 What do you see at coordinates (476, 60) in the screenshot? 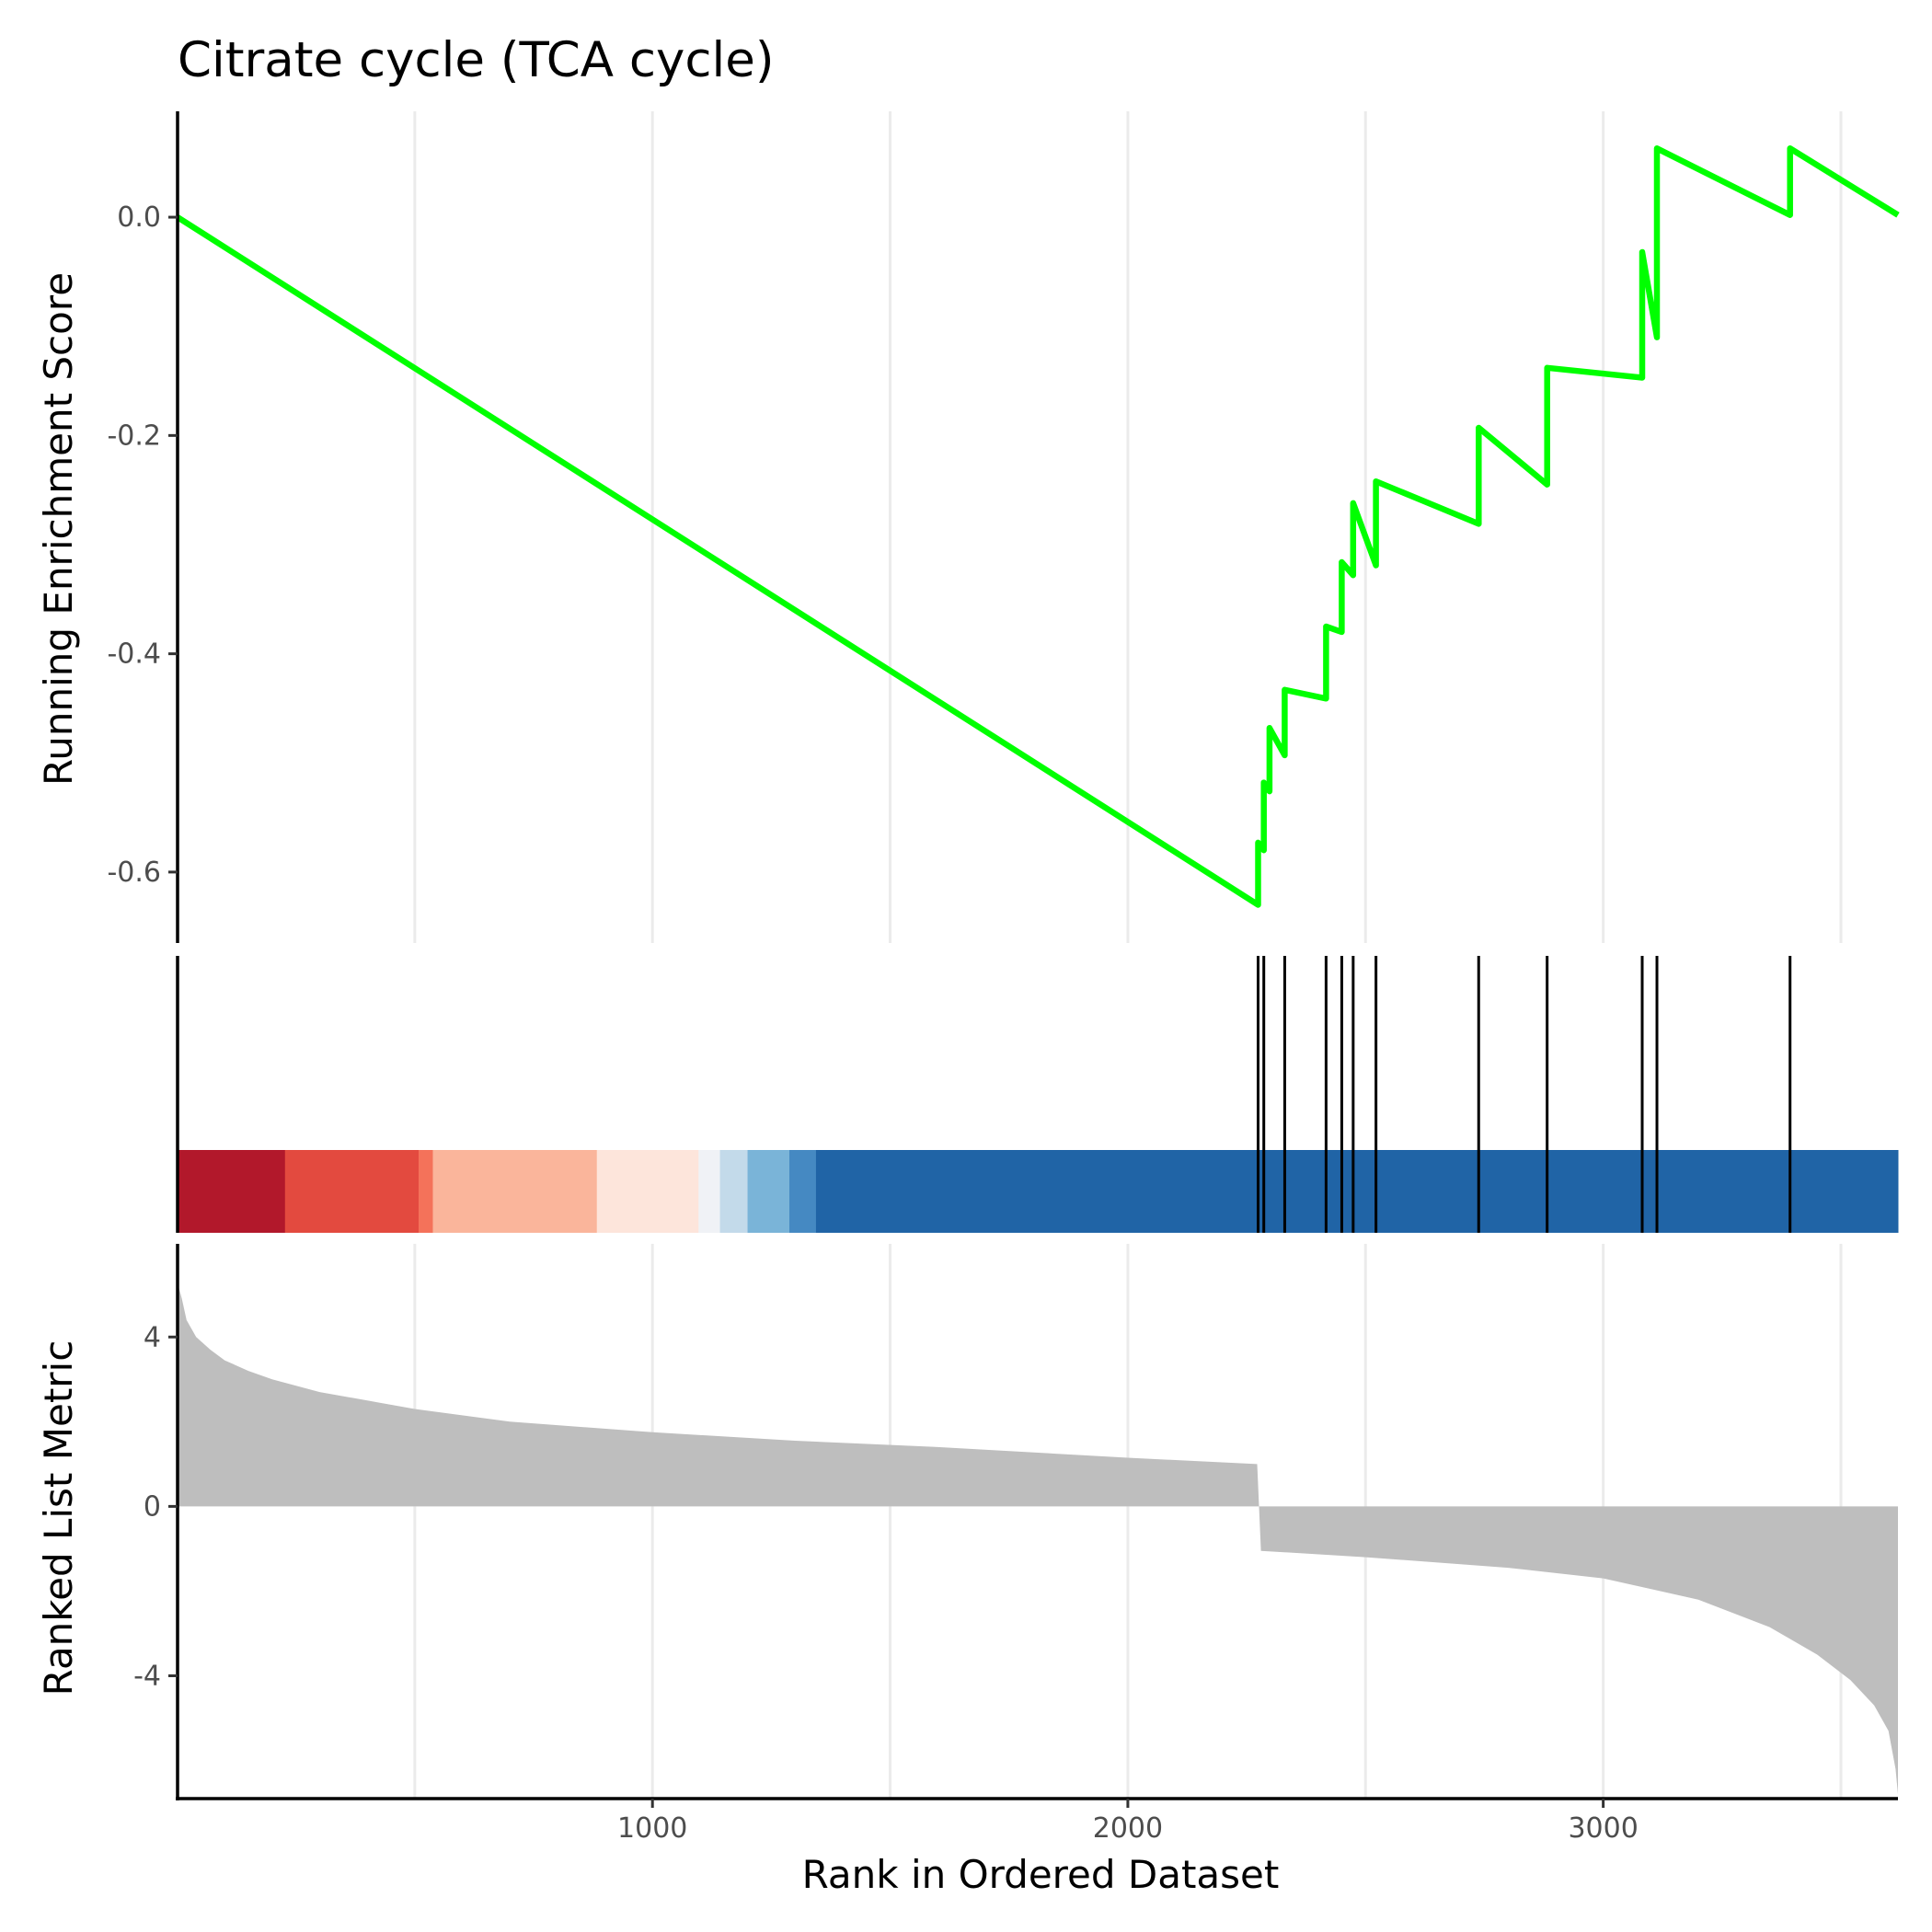
I see `chart-title: Citrate cycle (TCA cycle)` at bounding box center [476, 60].